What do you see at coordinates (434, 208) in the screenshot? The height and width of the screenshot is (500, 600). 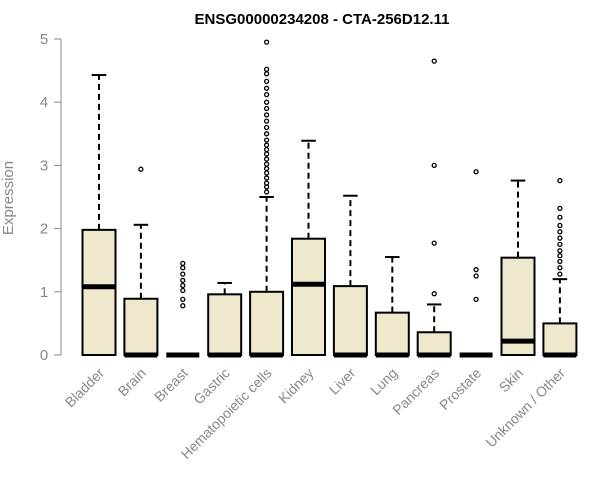 I see `box-pancreas` at bounding box center [434, 208].